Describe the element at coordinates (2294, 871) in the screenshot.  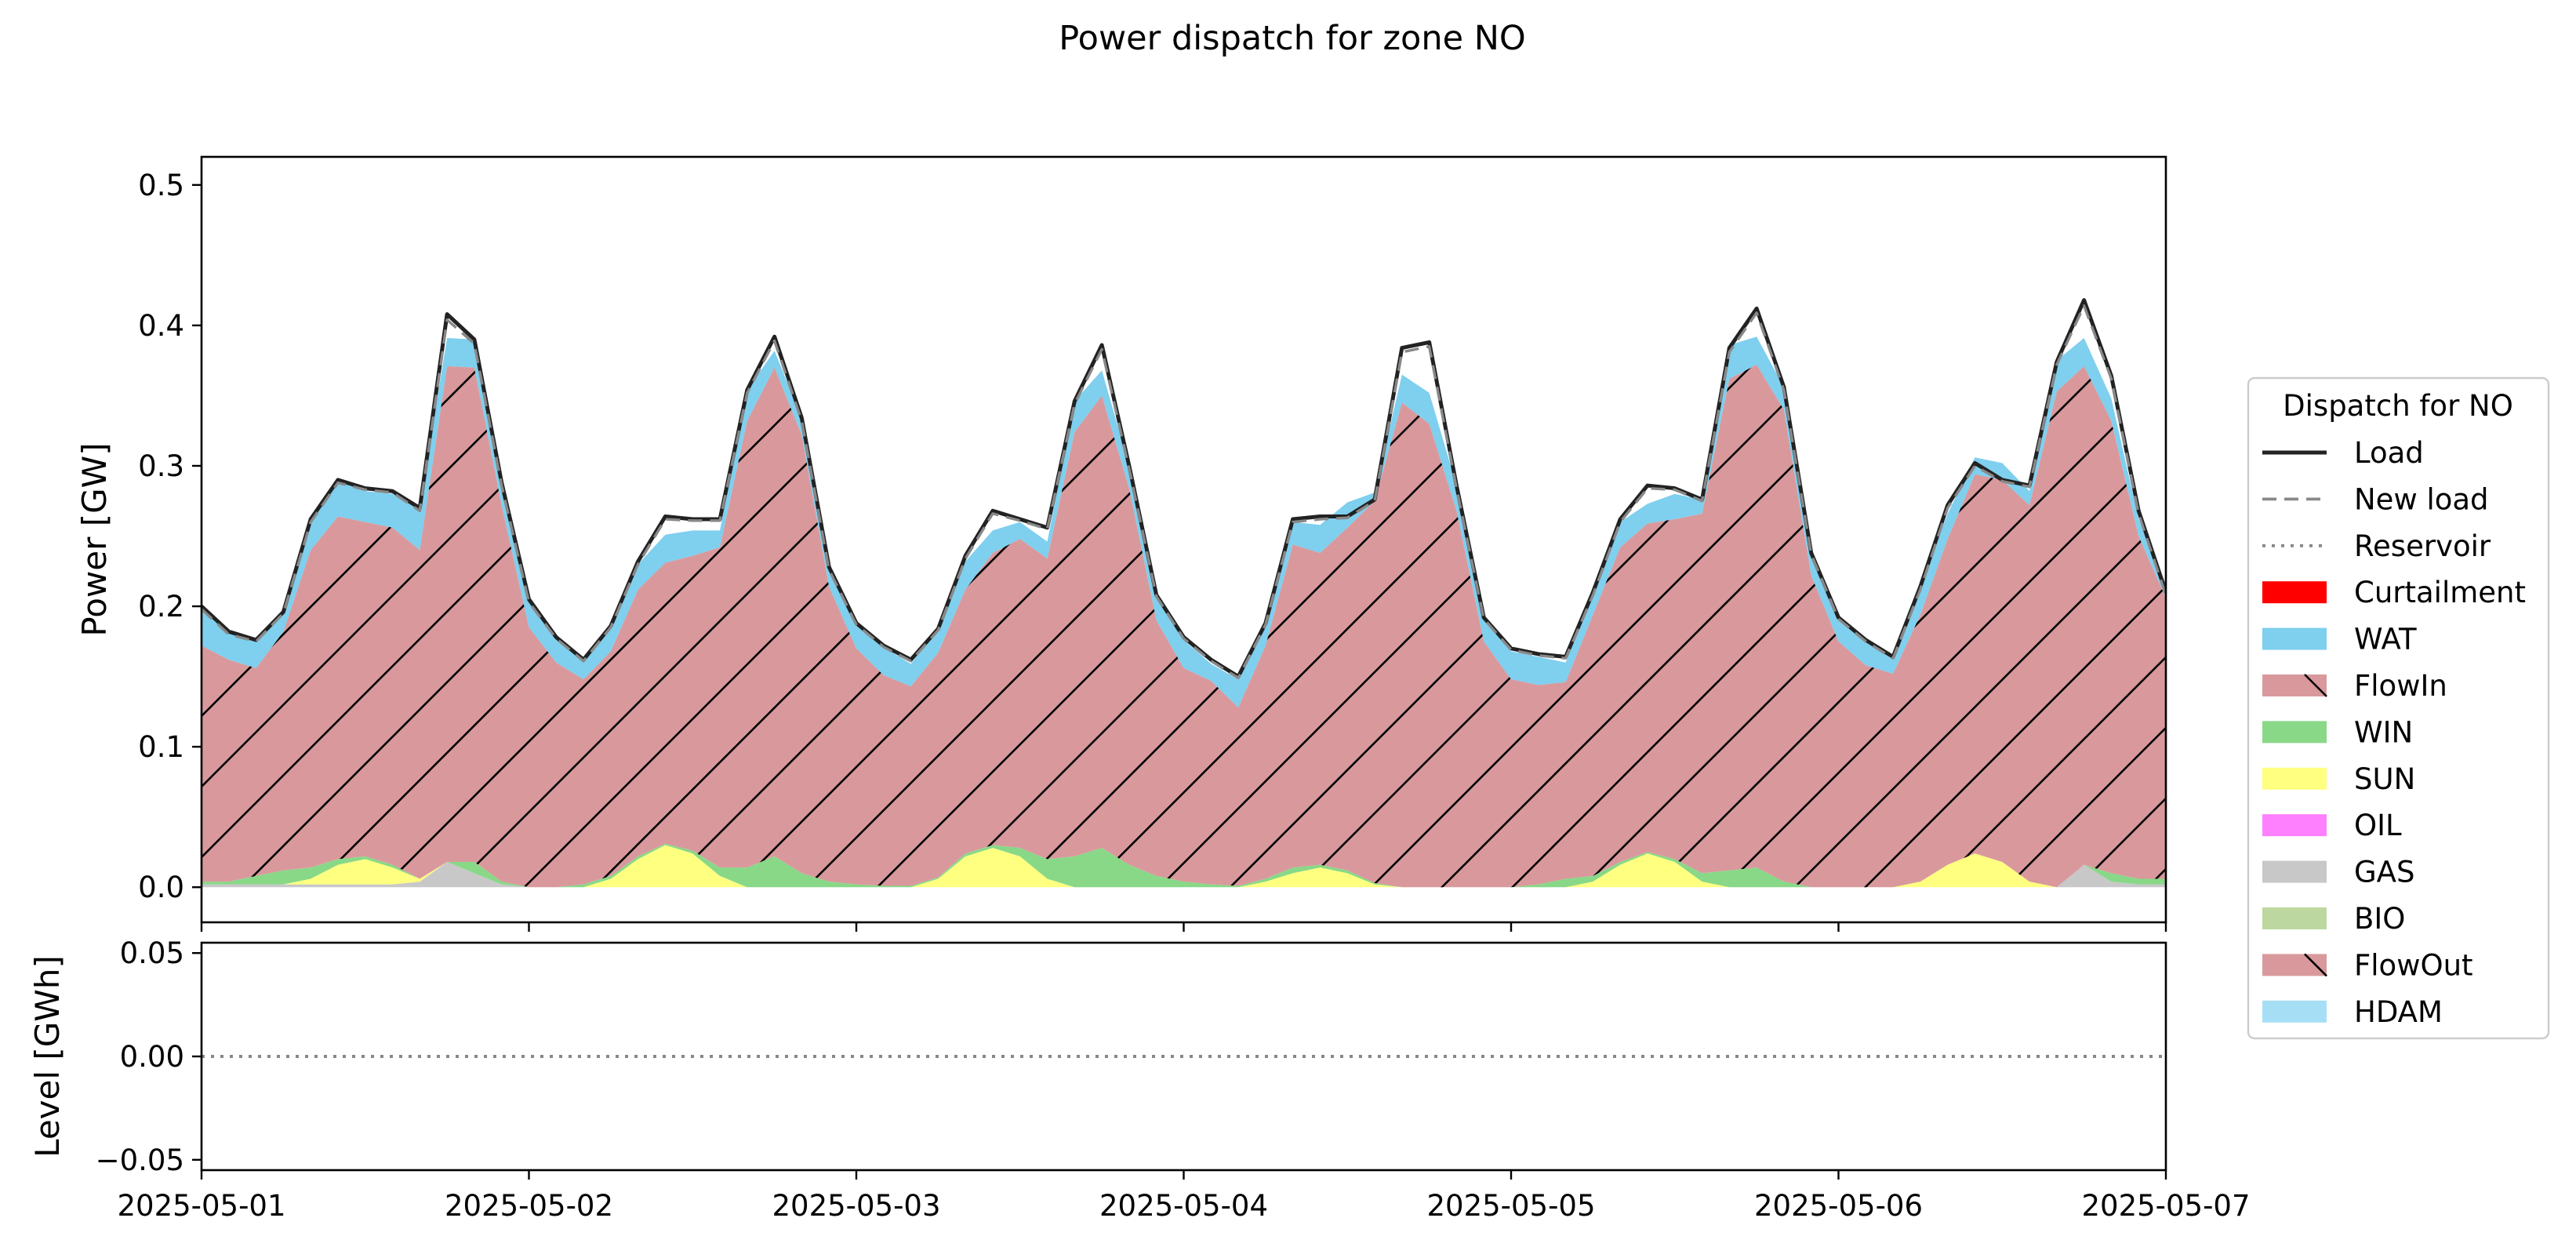
I see `legend-swatch-gas` at that location.